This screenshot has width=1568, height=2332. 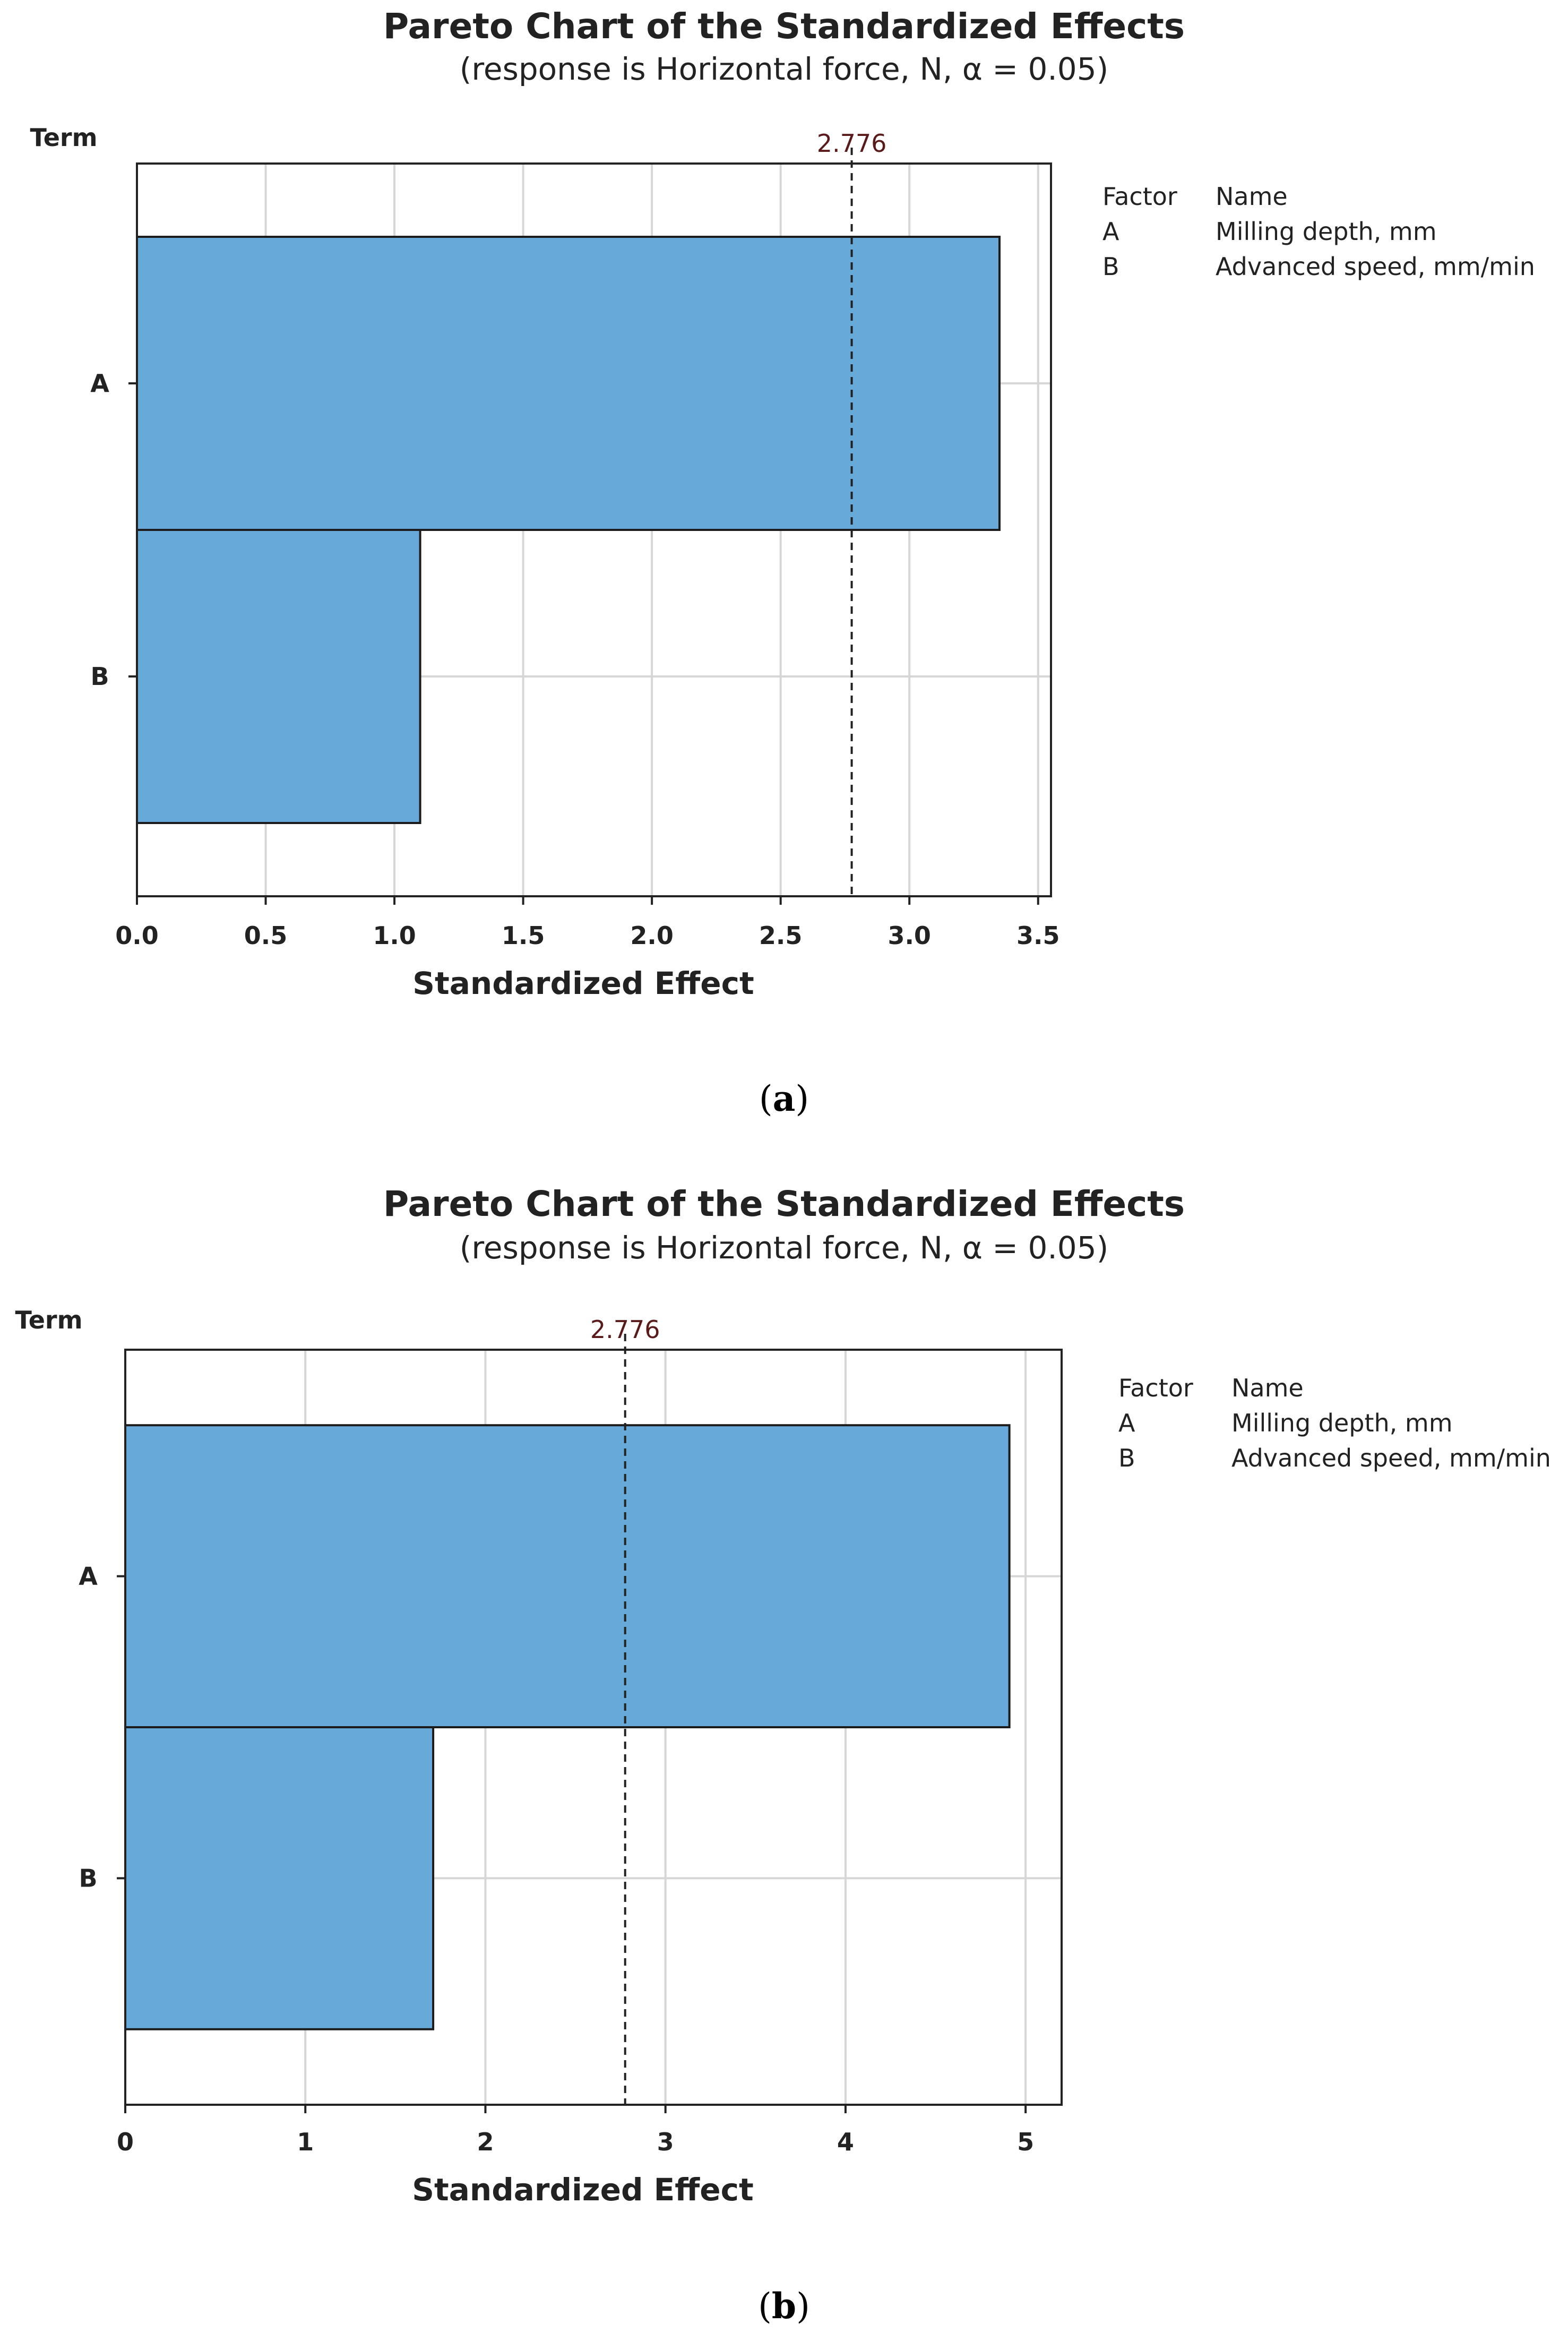 I want to click on x-tick-label: 5, so click(x=1025, y=2142).